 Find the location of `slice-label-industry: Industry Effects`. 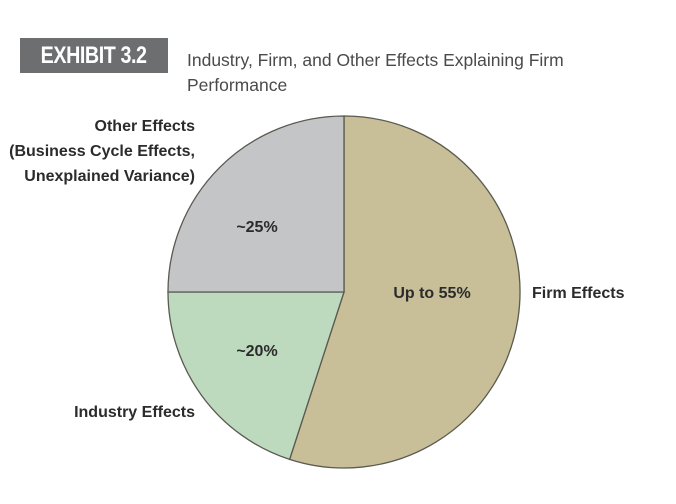

slice-label-industry: Industry Effects is located at coordinates (134, 412).